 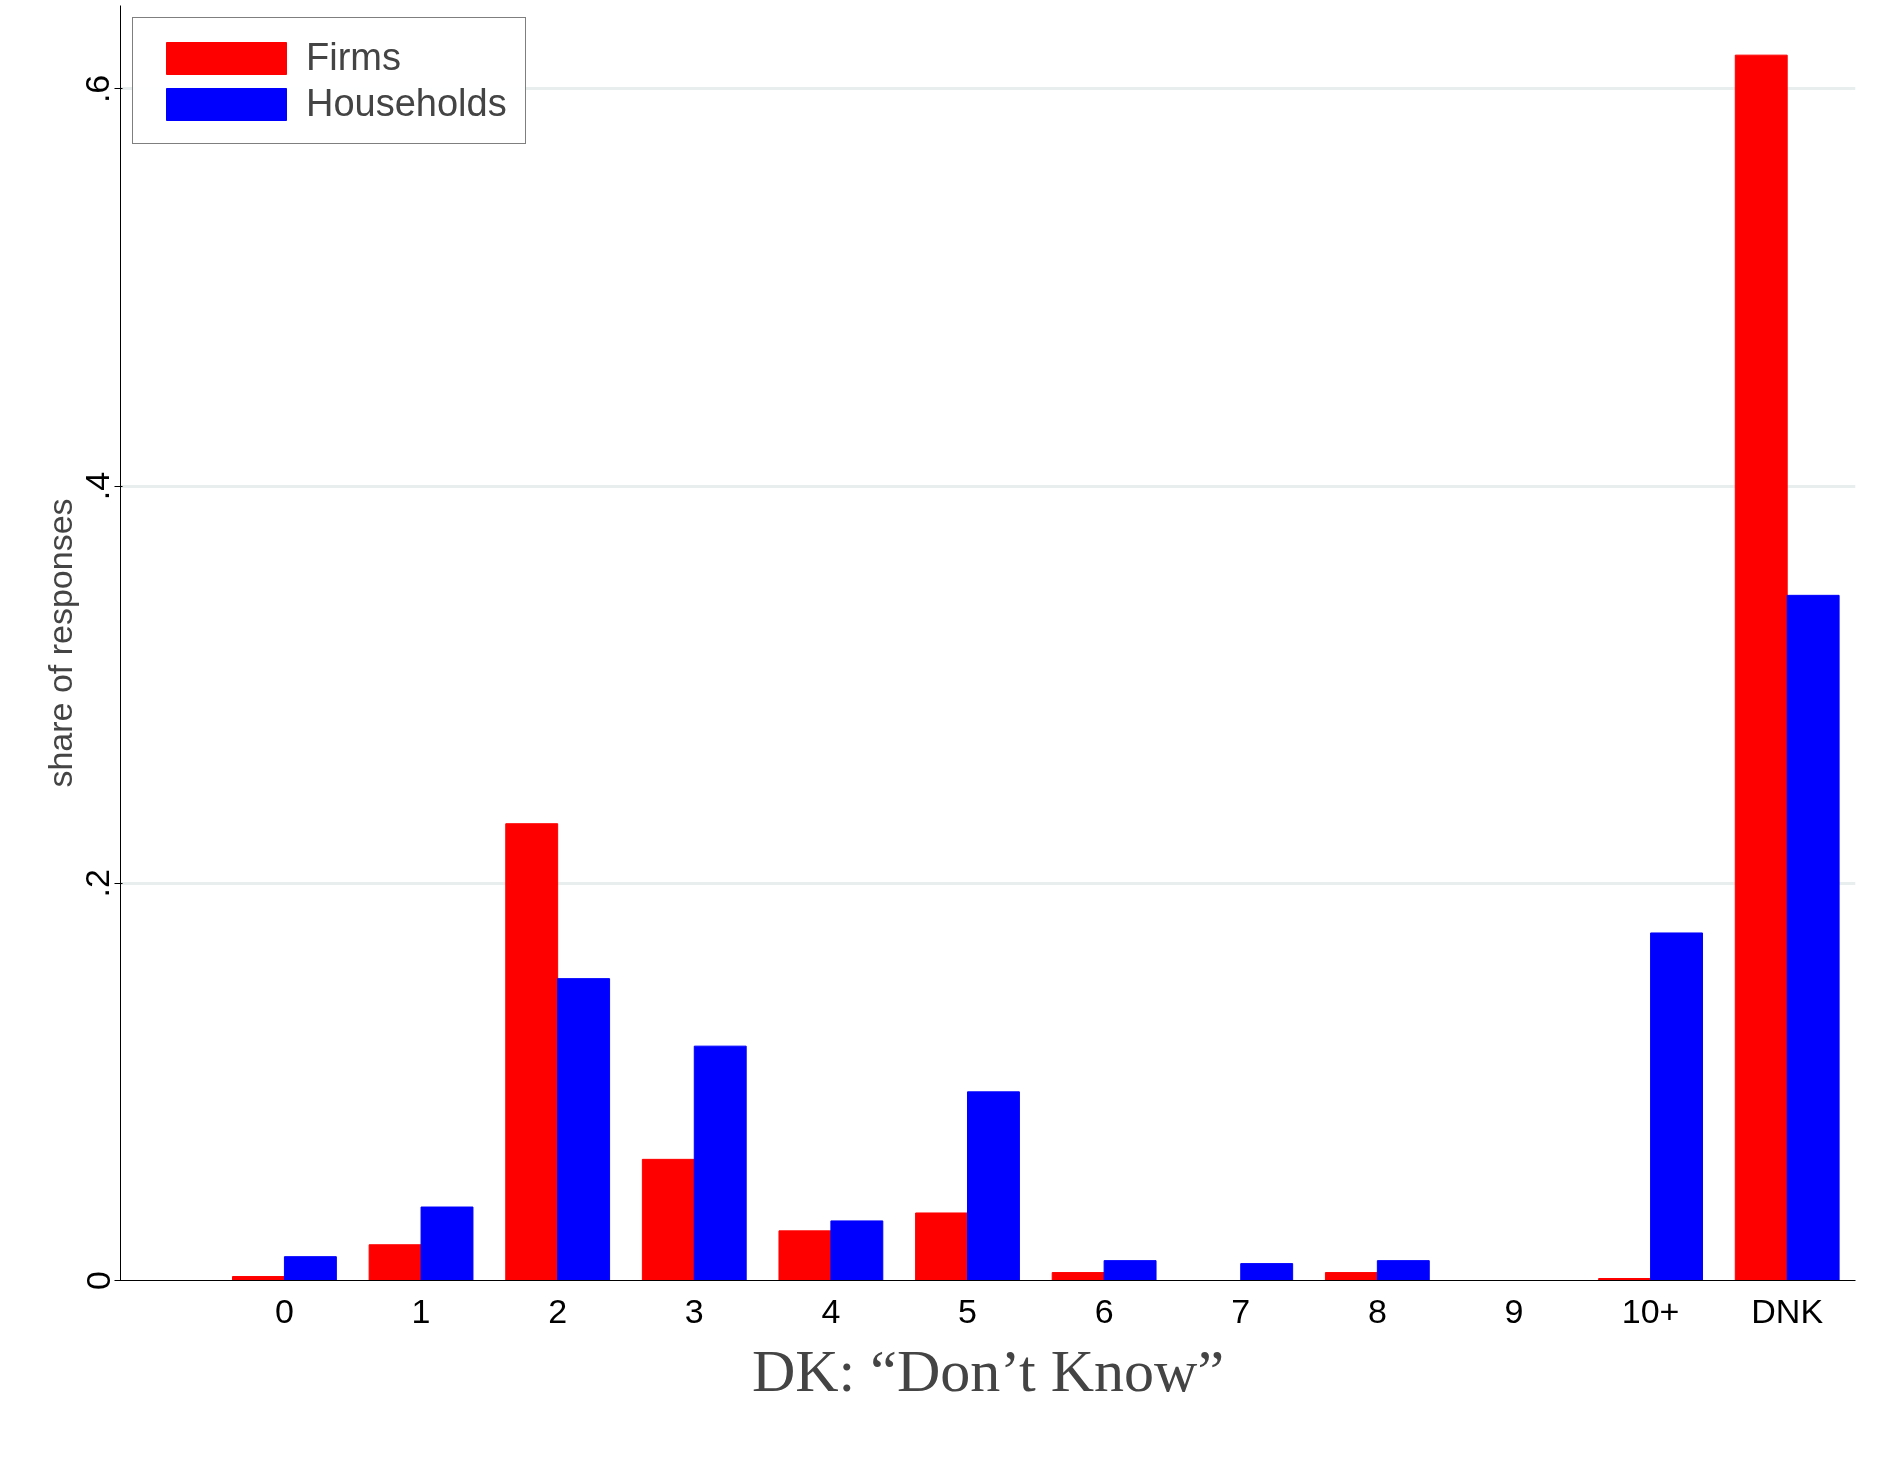 What do you see at coordinates (1787, 1310) in the screenshot?
I see `x-tick-label: DNK` at bounding box center [1787, 1310].